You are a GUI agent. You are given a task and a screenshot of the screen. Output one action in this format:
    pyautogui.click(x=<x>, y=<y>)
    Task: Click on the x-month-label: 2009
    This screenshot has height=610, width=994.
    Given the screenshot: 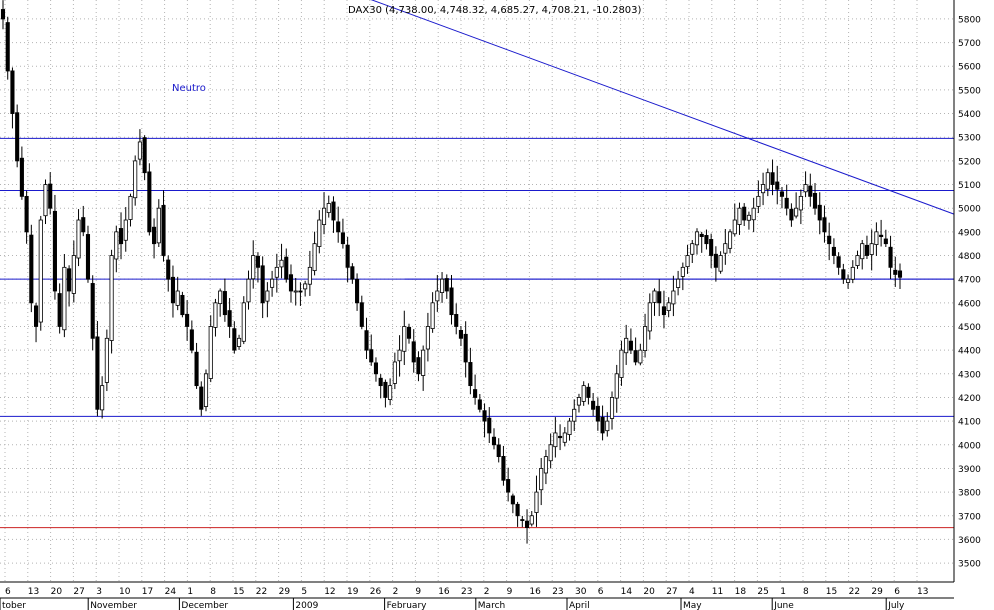 What is the action you would take?
    pyautogui.click(x=306, y=605)
    